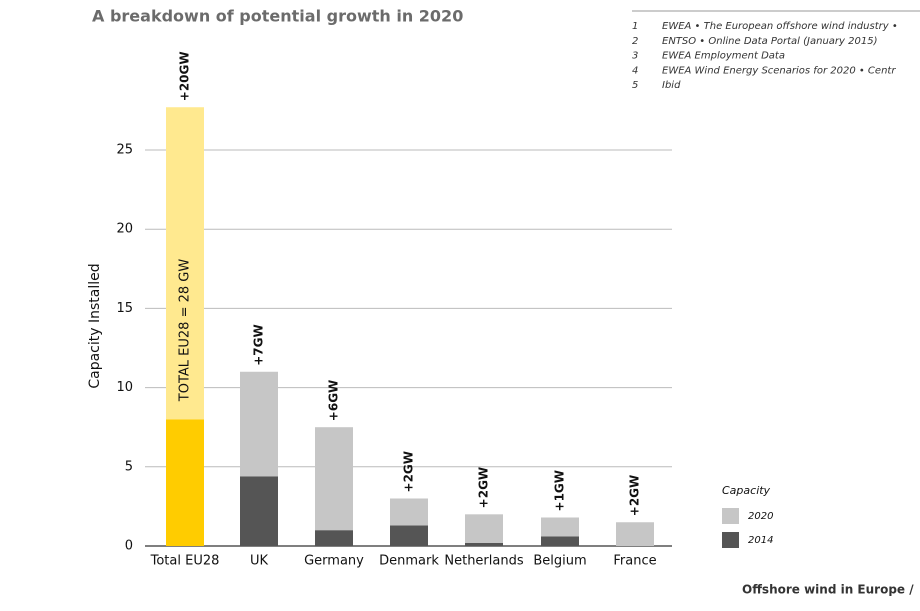  Describe the element at coordinates (560, 491) in the screenshot. I see `bar-annotation: +1GW` at that location.